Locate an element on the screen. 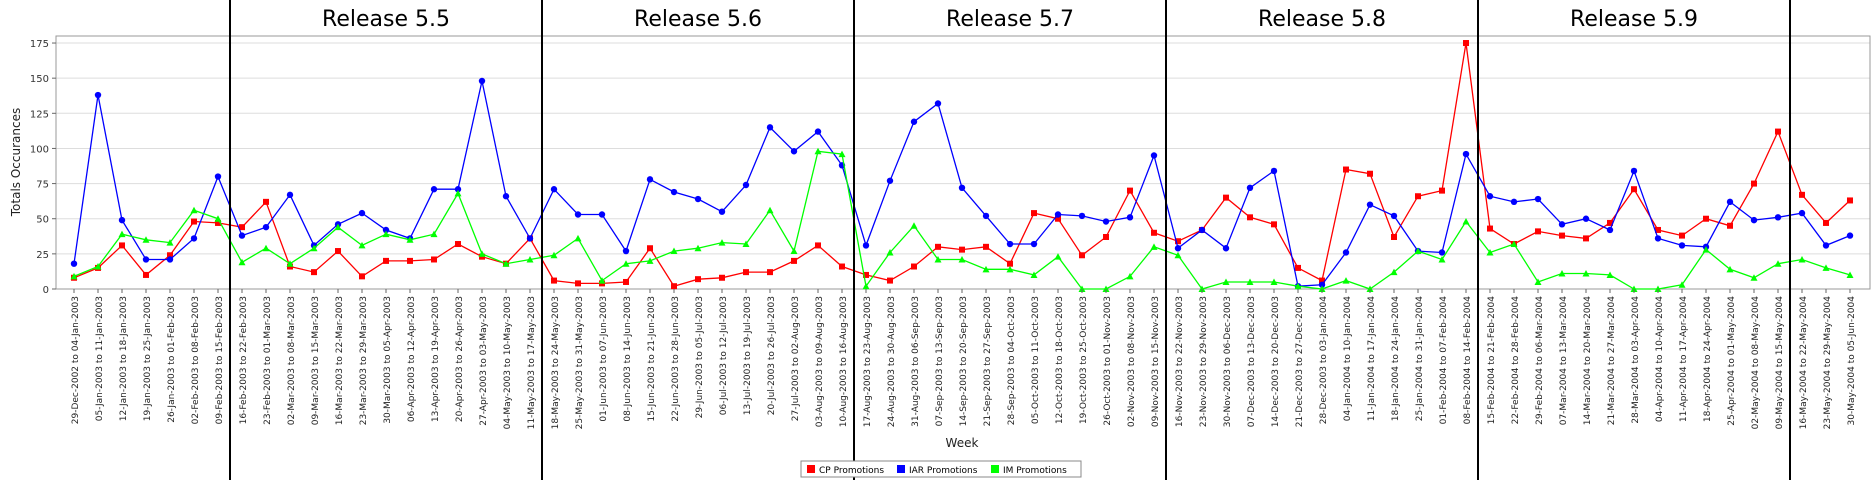  x-tick-label: 12-Jan-2003 to 18-Jan-2003 is located at coordinates (124, 358).